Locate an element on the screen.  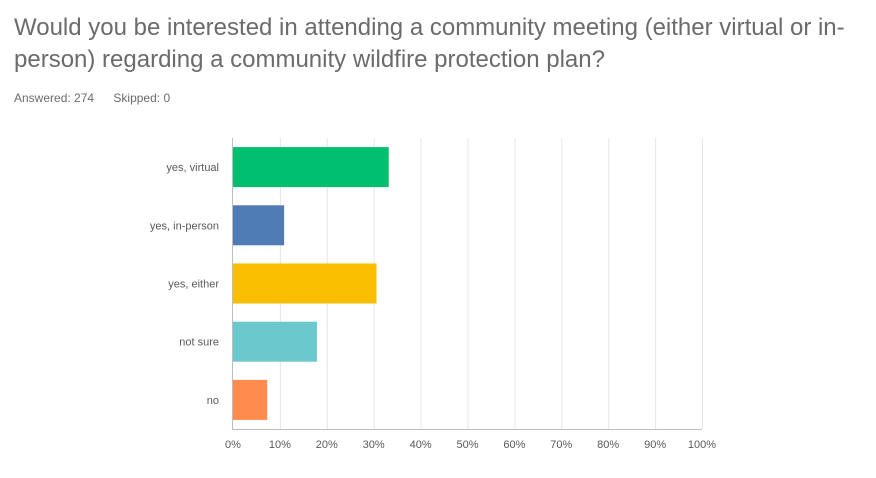
category-label: yes, in-person is located at coordinates (184, 226).